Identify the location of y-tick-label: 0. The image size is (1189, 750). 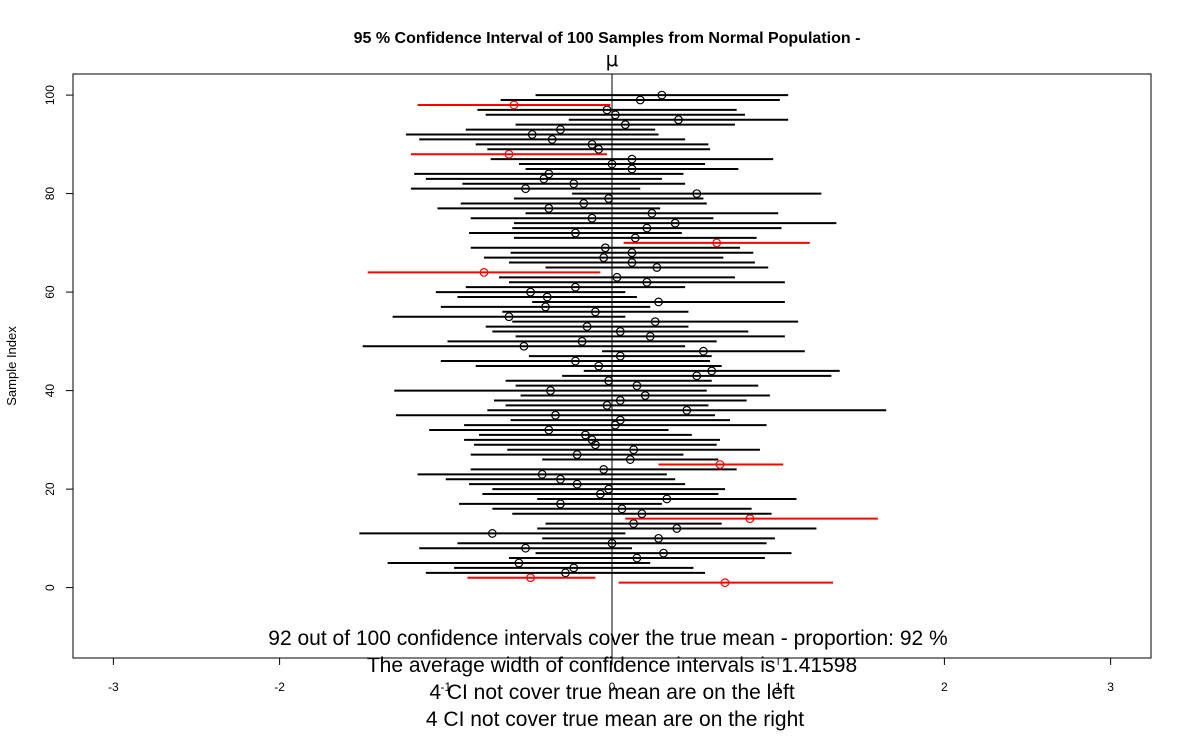
(50, 587).